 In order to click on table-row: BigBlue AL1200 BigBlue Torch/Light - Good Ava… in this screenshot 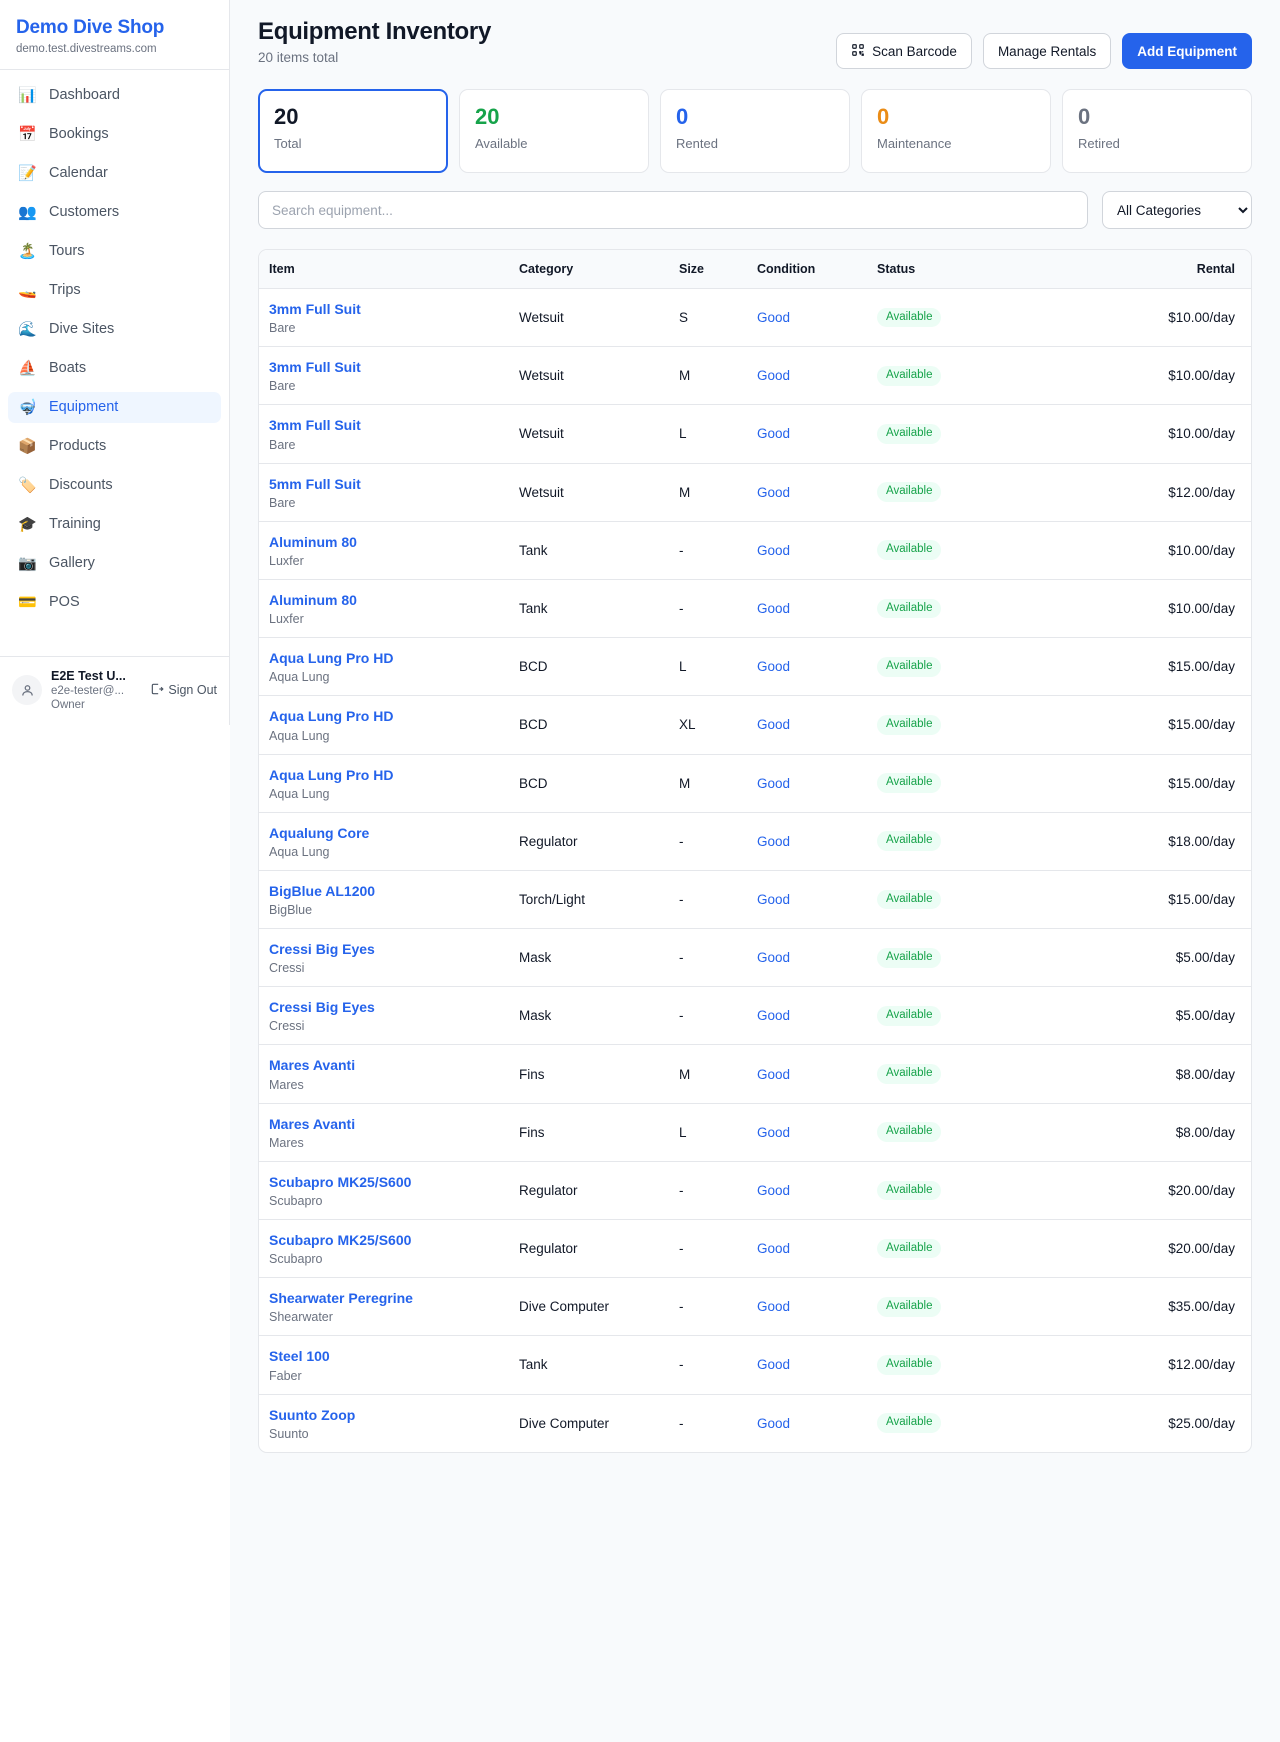, I will do `click(755, 900)`.